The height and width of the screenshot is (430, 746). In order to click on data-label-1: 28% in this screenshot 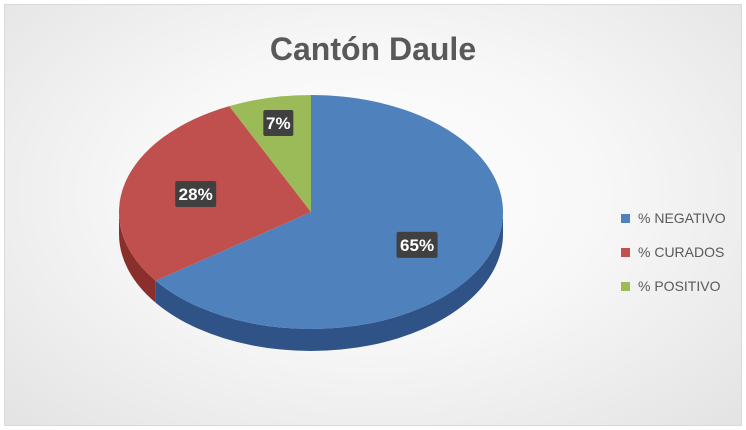, I will do `click(196, 193)`.